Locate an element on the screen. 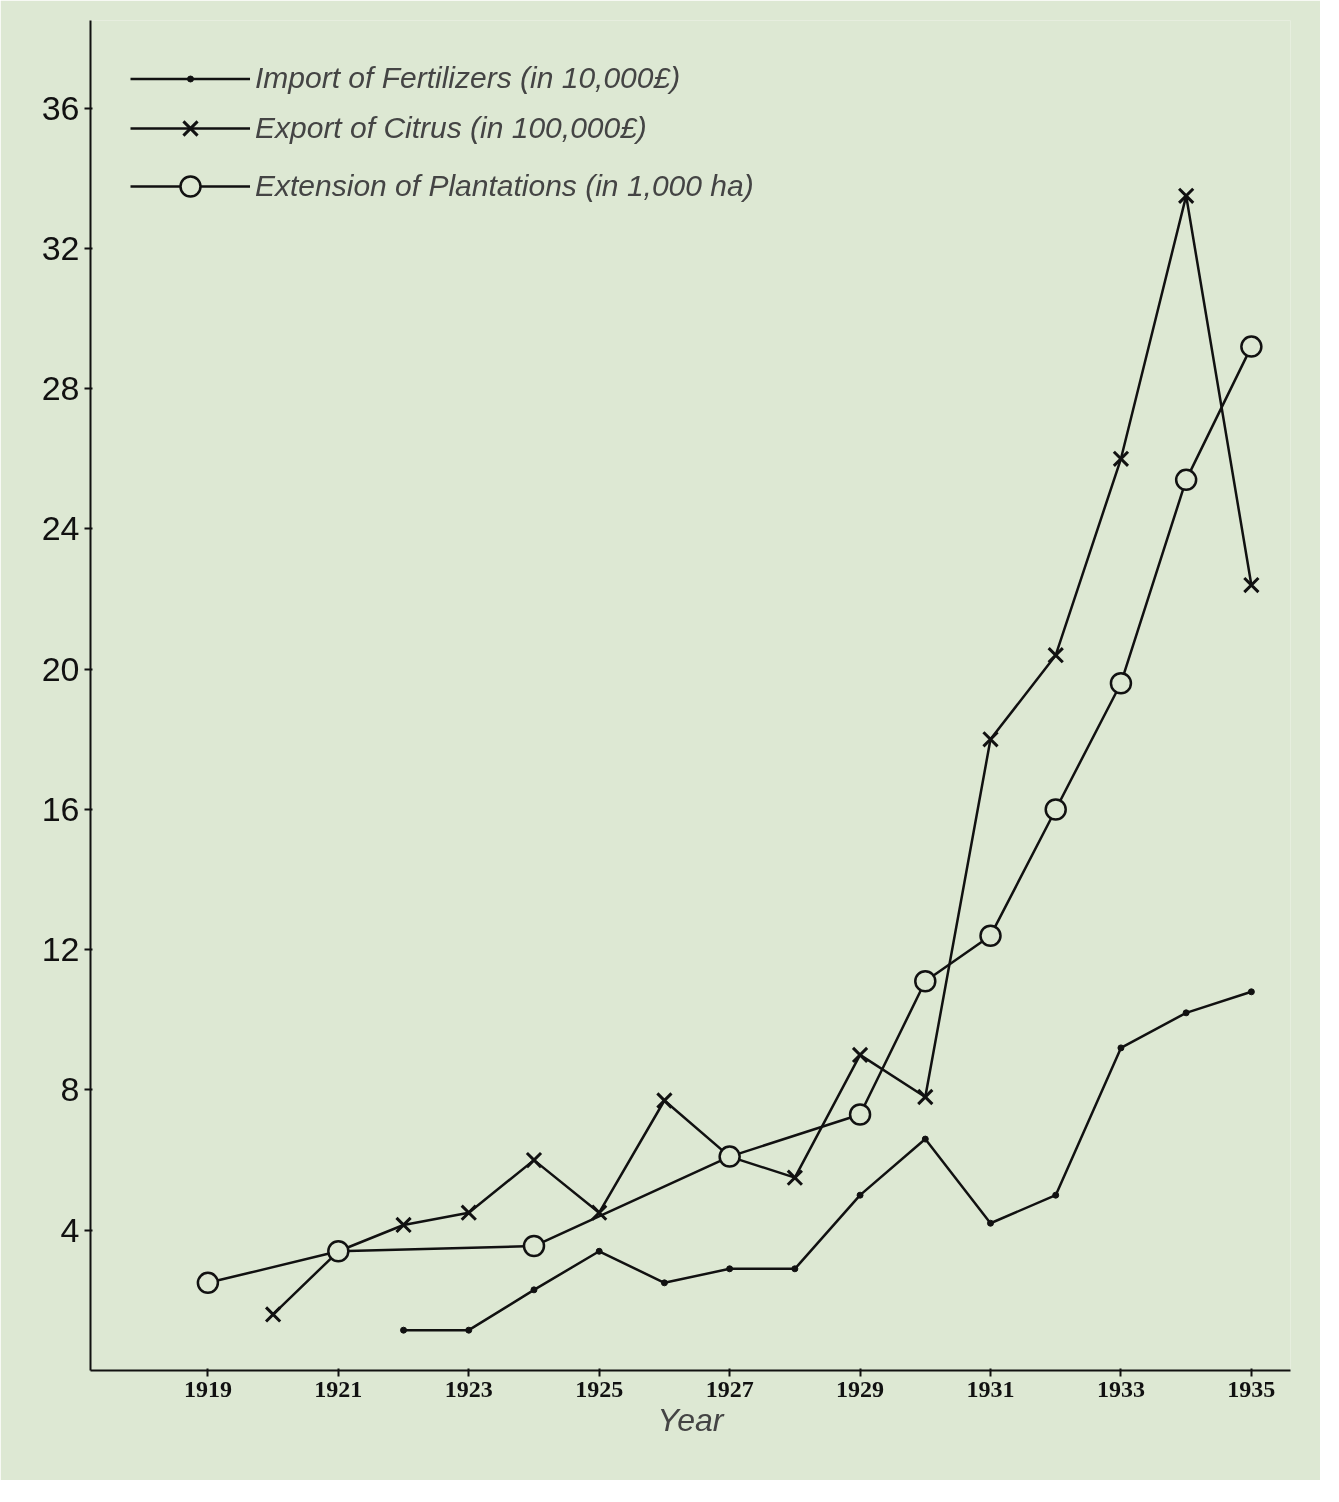 This screenshot has height=1502, width=1339. x-tick-label: 1921 is located at coordinates (338, 1388).